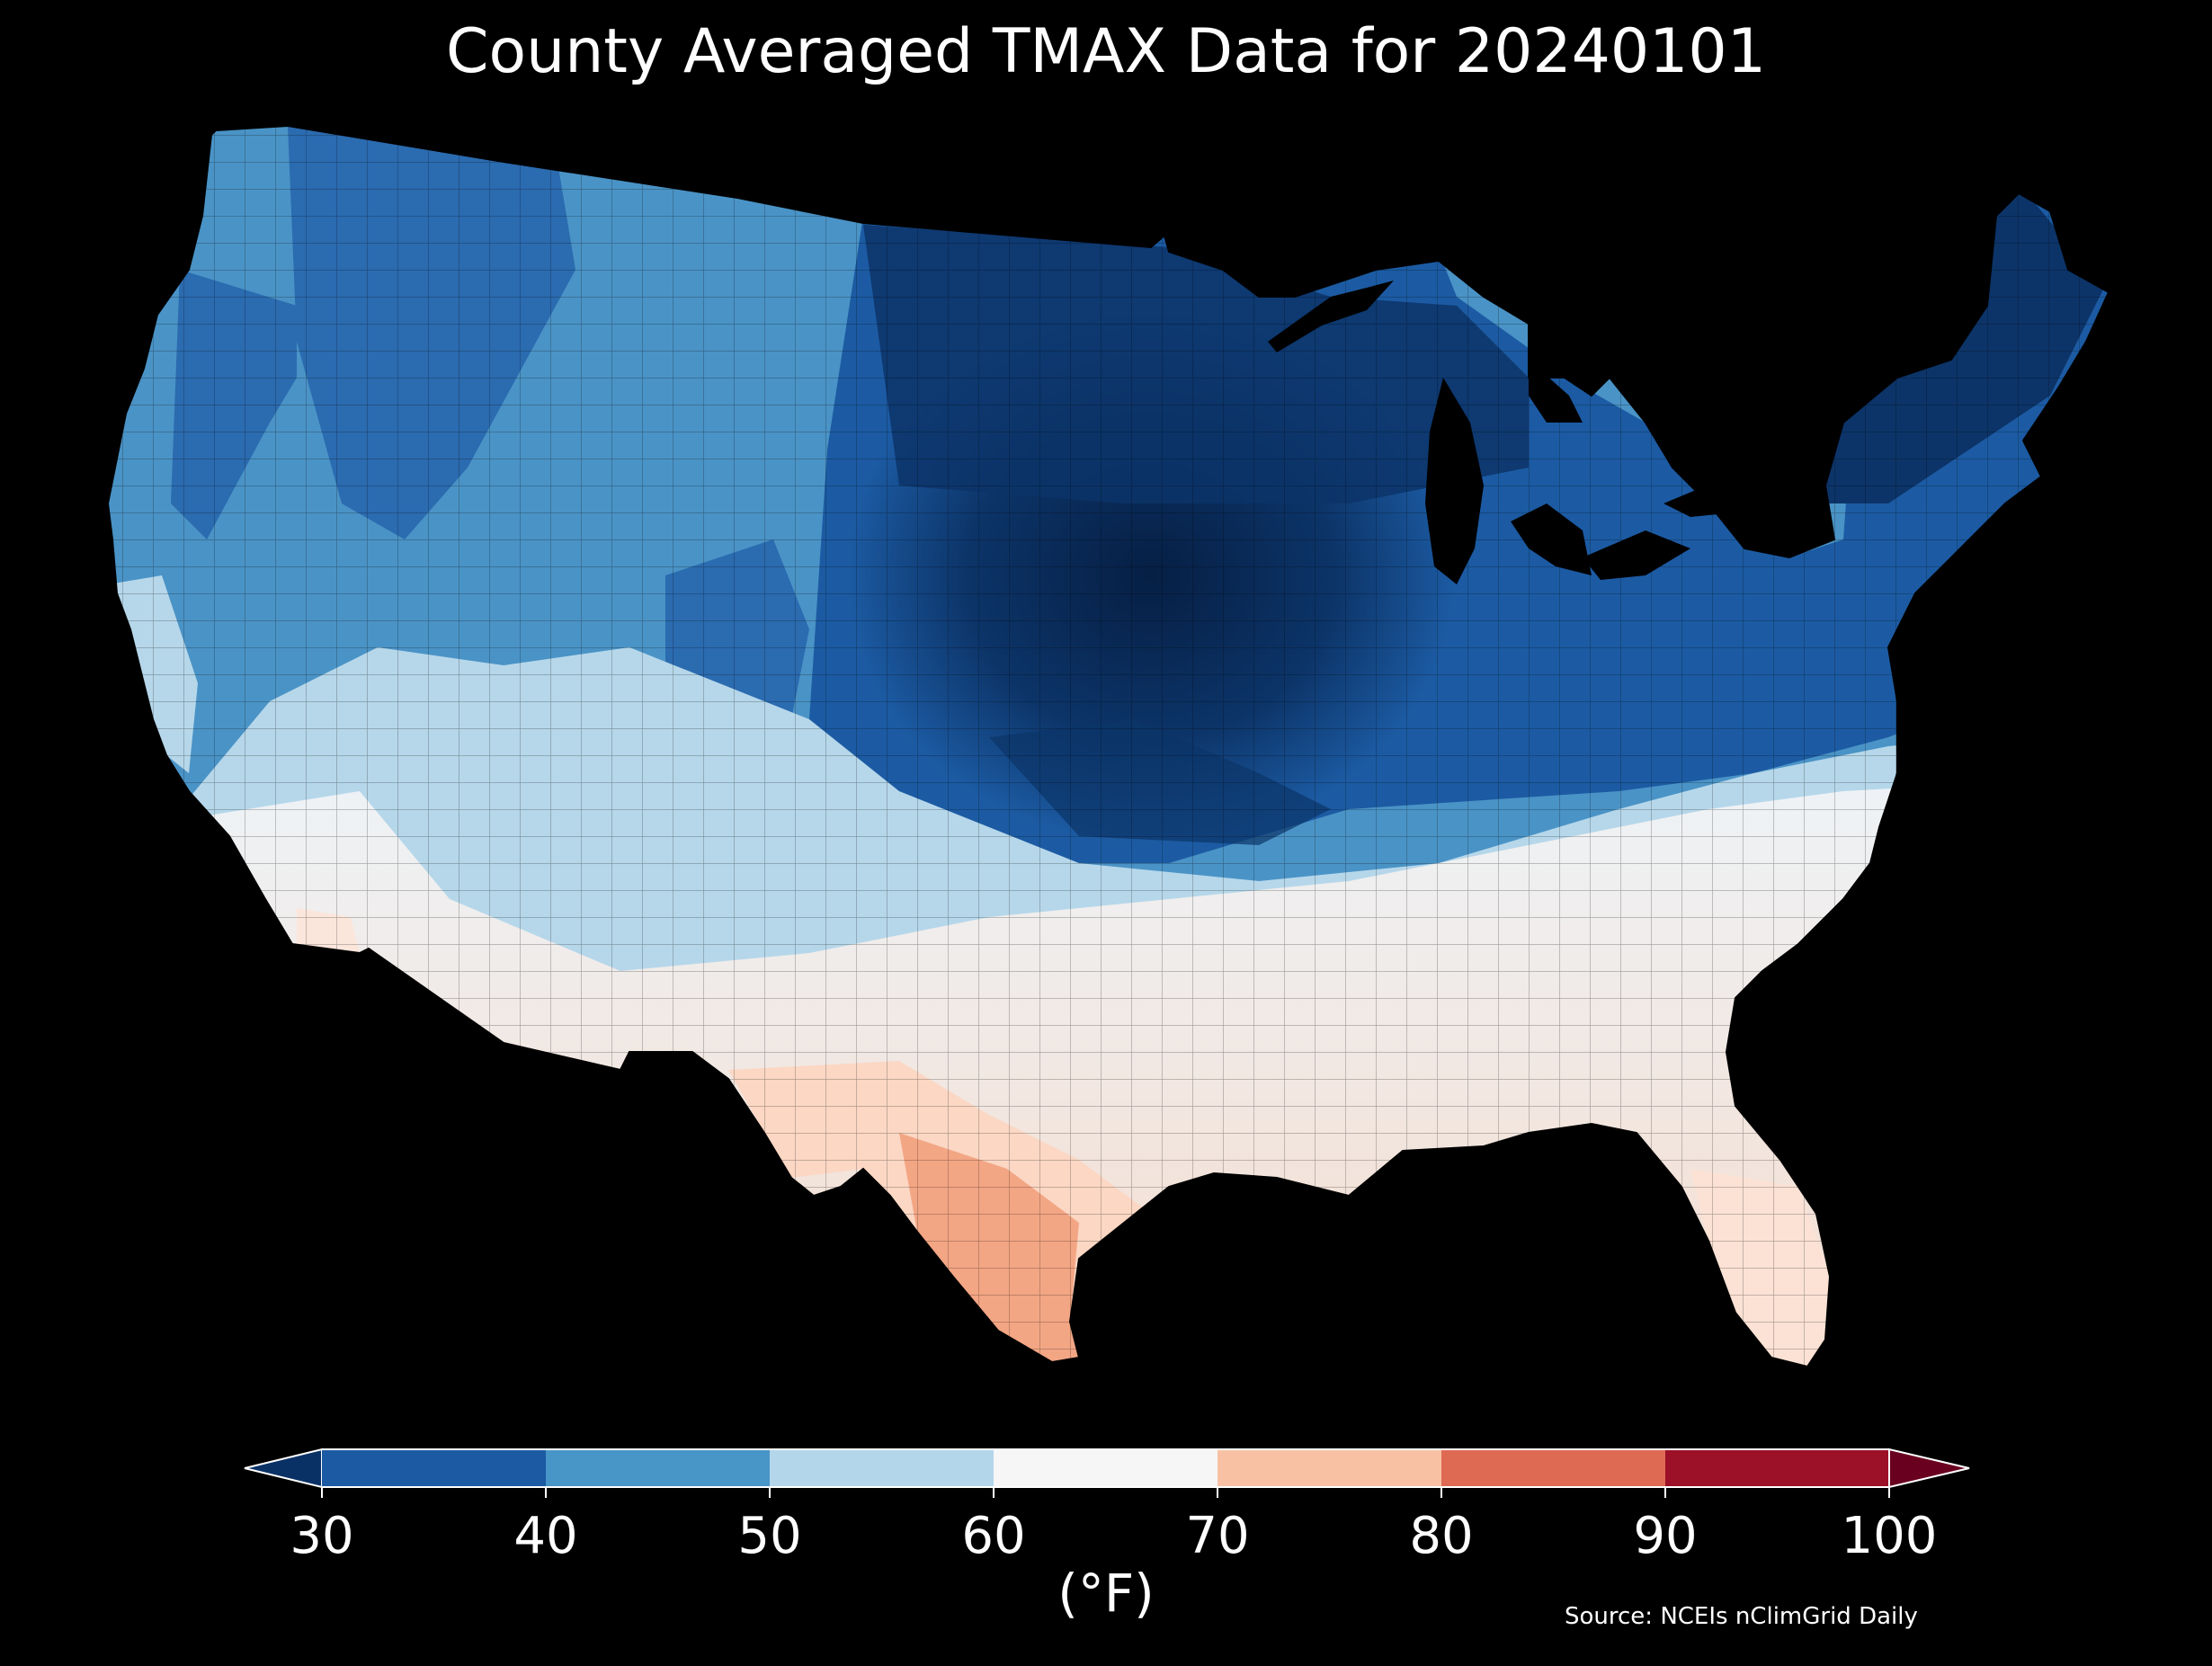 Image resolution: width=2212 pixels, height=1666 pixels. Describe the element at coordinates (1441, 1536) in the screenshot. I see `colorbar-tick-label-80: 80` at that location.